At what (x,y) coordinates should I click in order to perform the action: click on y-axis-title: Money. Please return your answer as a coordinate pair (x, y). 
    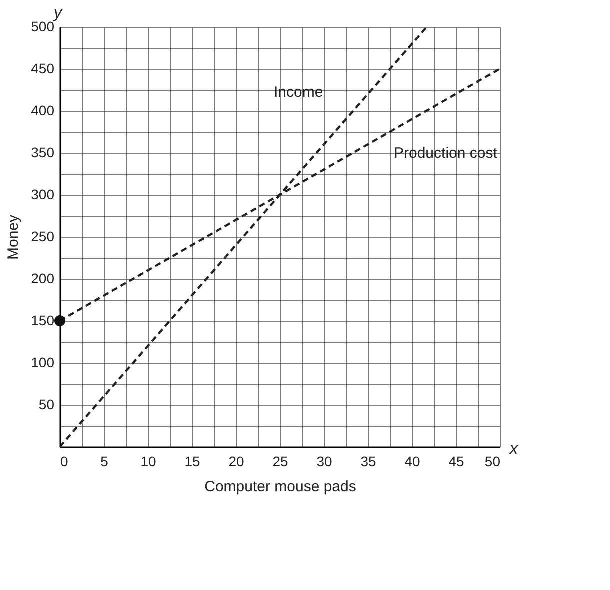
    Looking at the image, I should click on (13, 237).